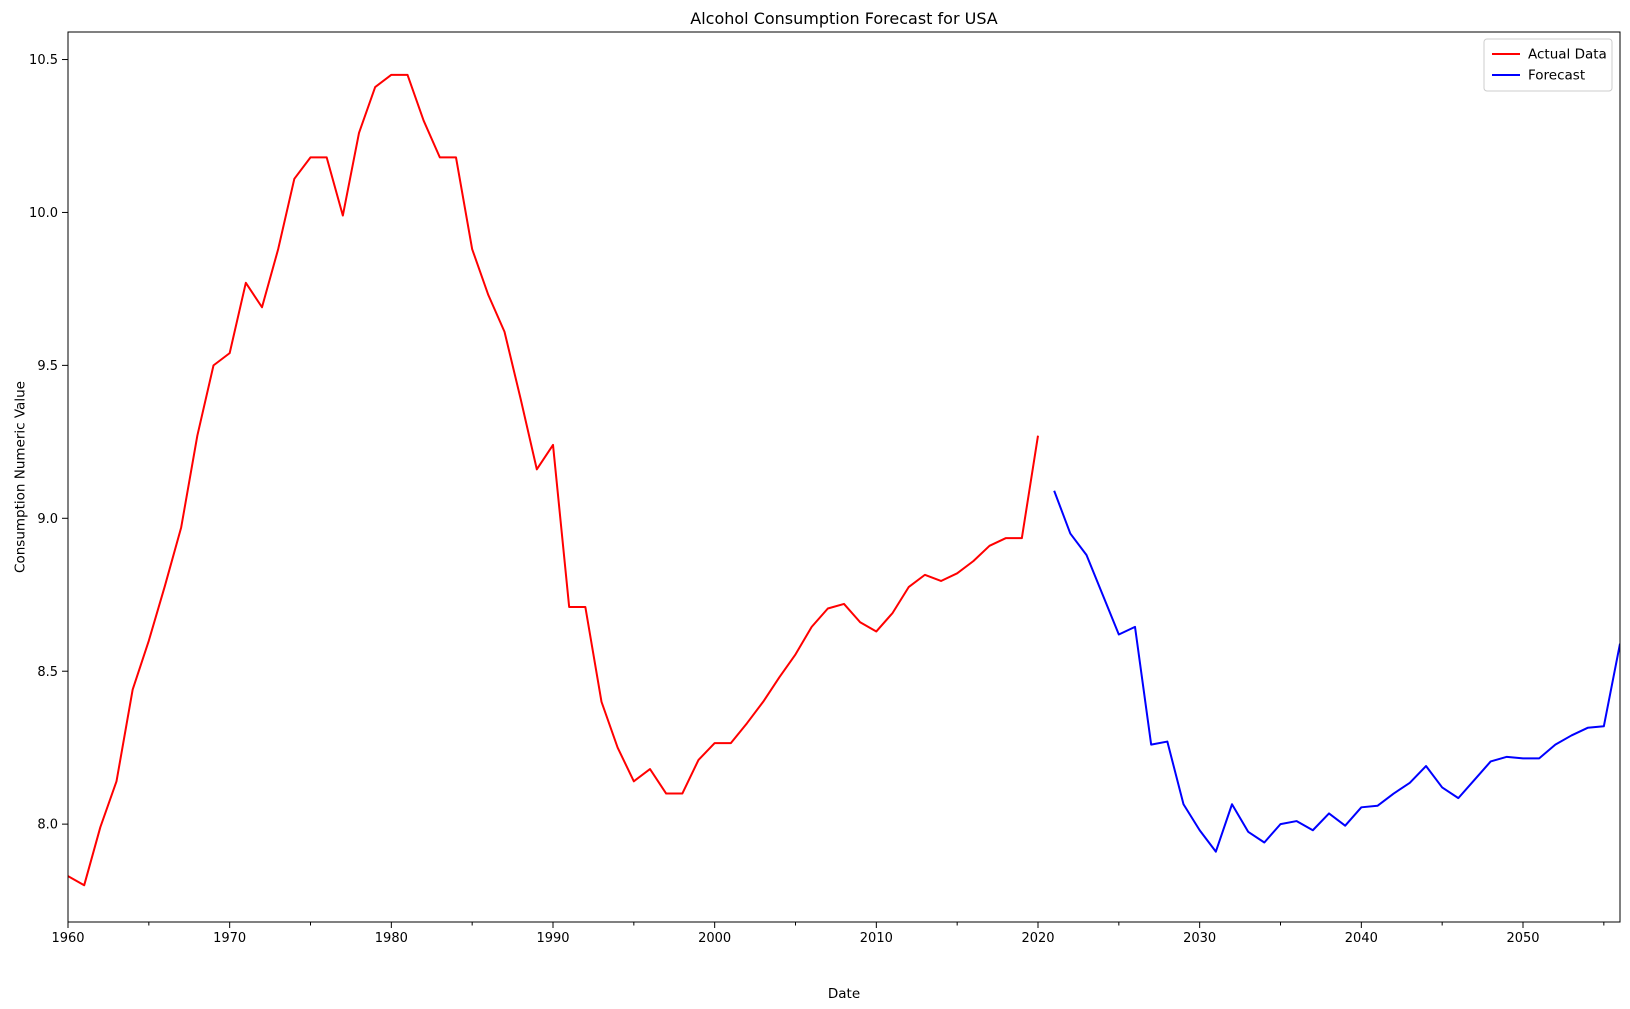  What do you see at coordinates (21, 477) in the screenshot?
I see `y-axis-label: Consumption Numeric Value` at bounding box center [21, 477].